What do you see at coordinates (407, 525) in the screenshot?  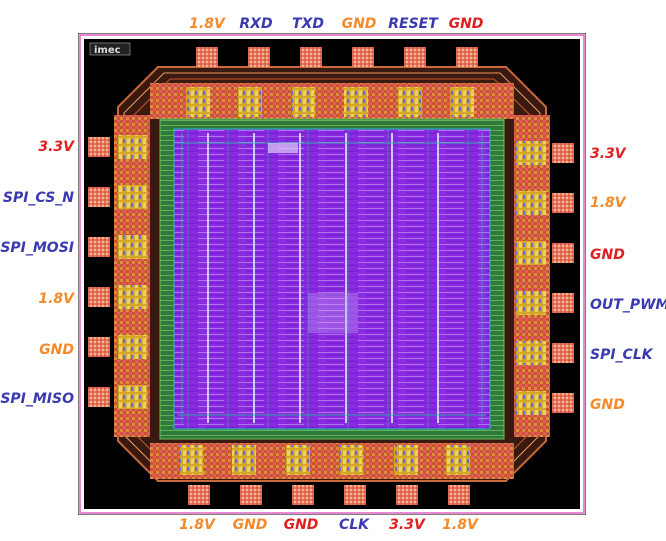 I see `pin-label-bottom-5: 3.3V` at bounding box center [407, 525].